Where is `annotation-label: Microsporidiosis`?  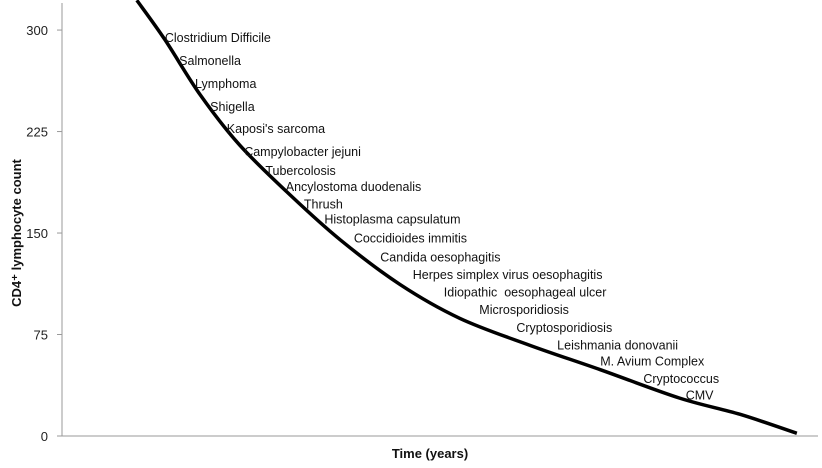
annotation-label: Microsporidiosis is located at coordinates (524, 310).